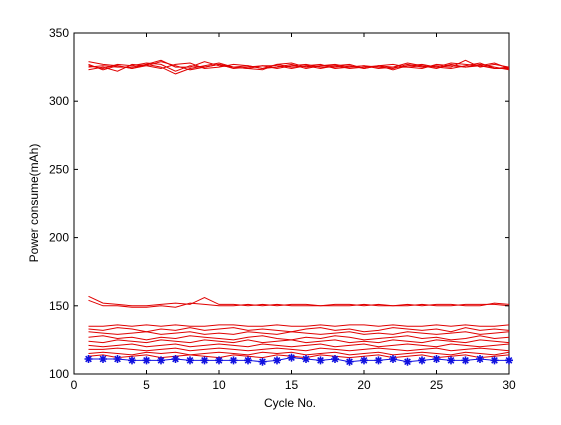  What do you see at coordinates (59, 169) in the screenshot?
I see `y-tick-label: 250` at bounding box center [59, 169].